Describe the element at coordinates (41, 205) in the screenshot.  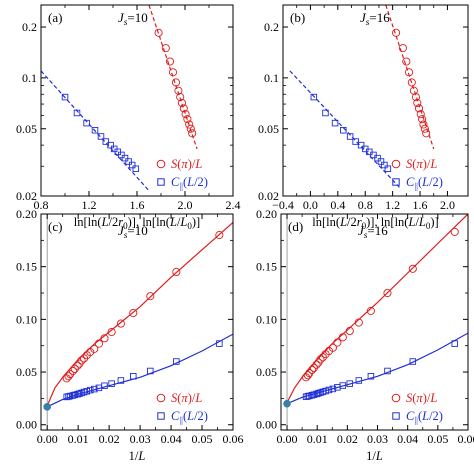
I see `x-tick-label: 0.8` at that location.